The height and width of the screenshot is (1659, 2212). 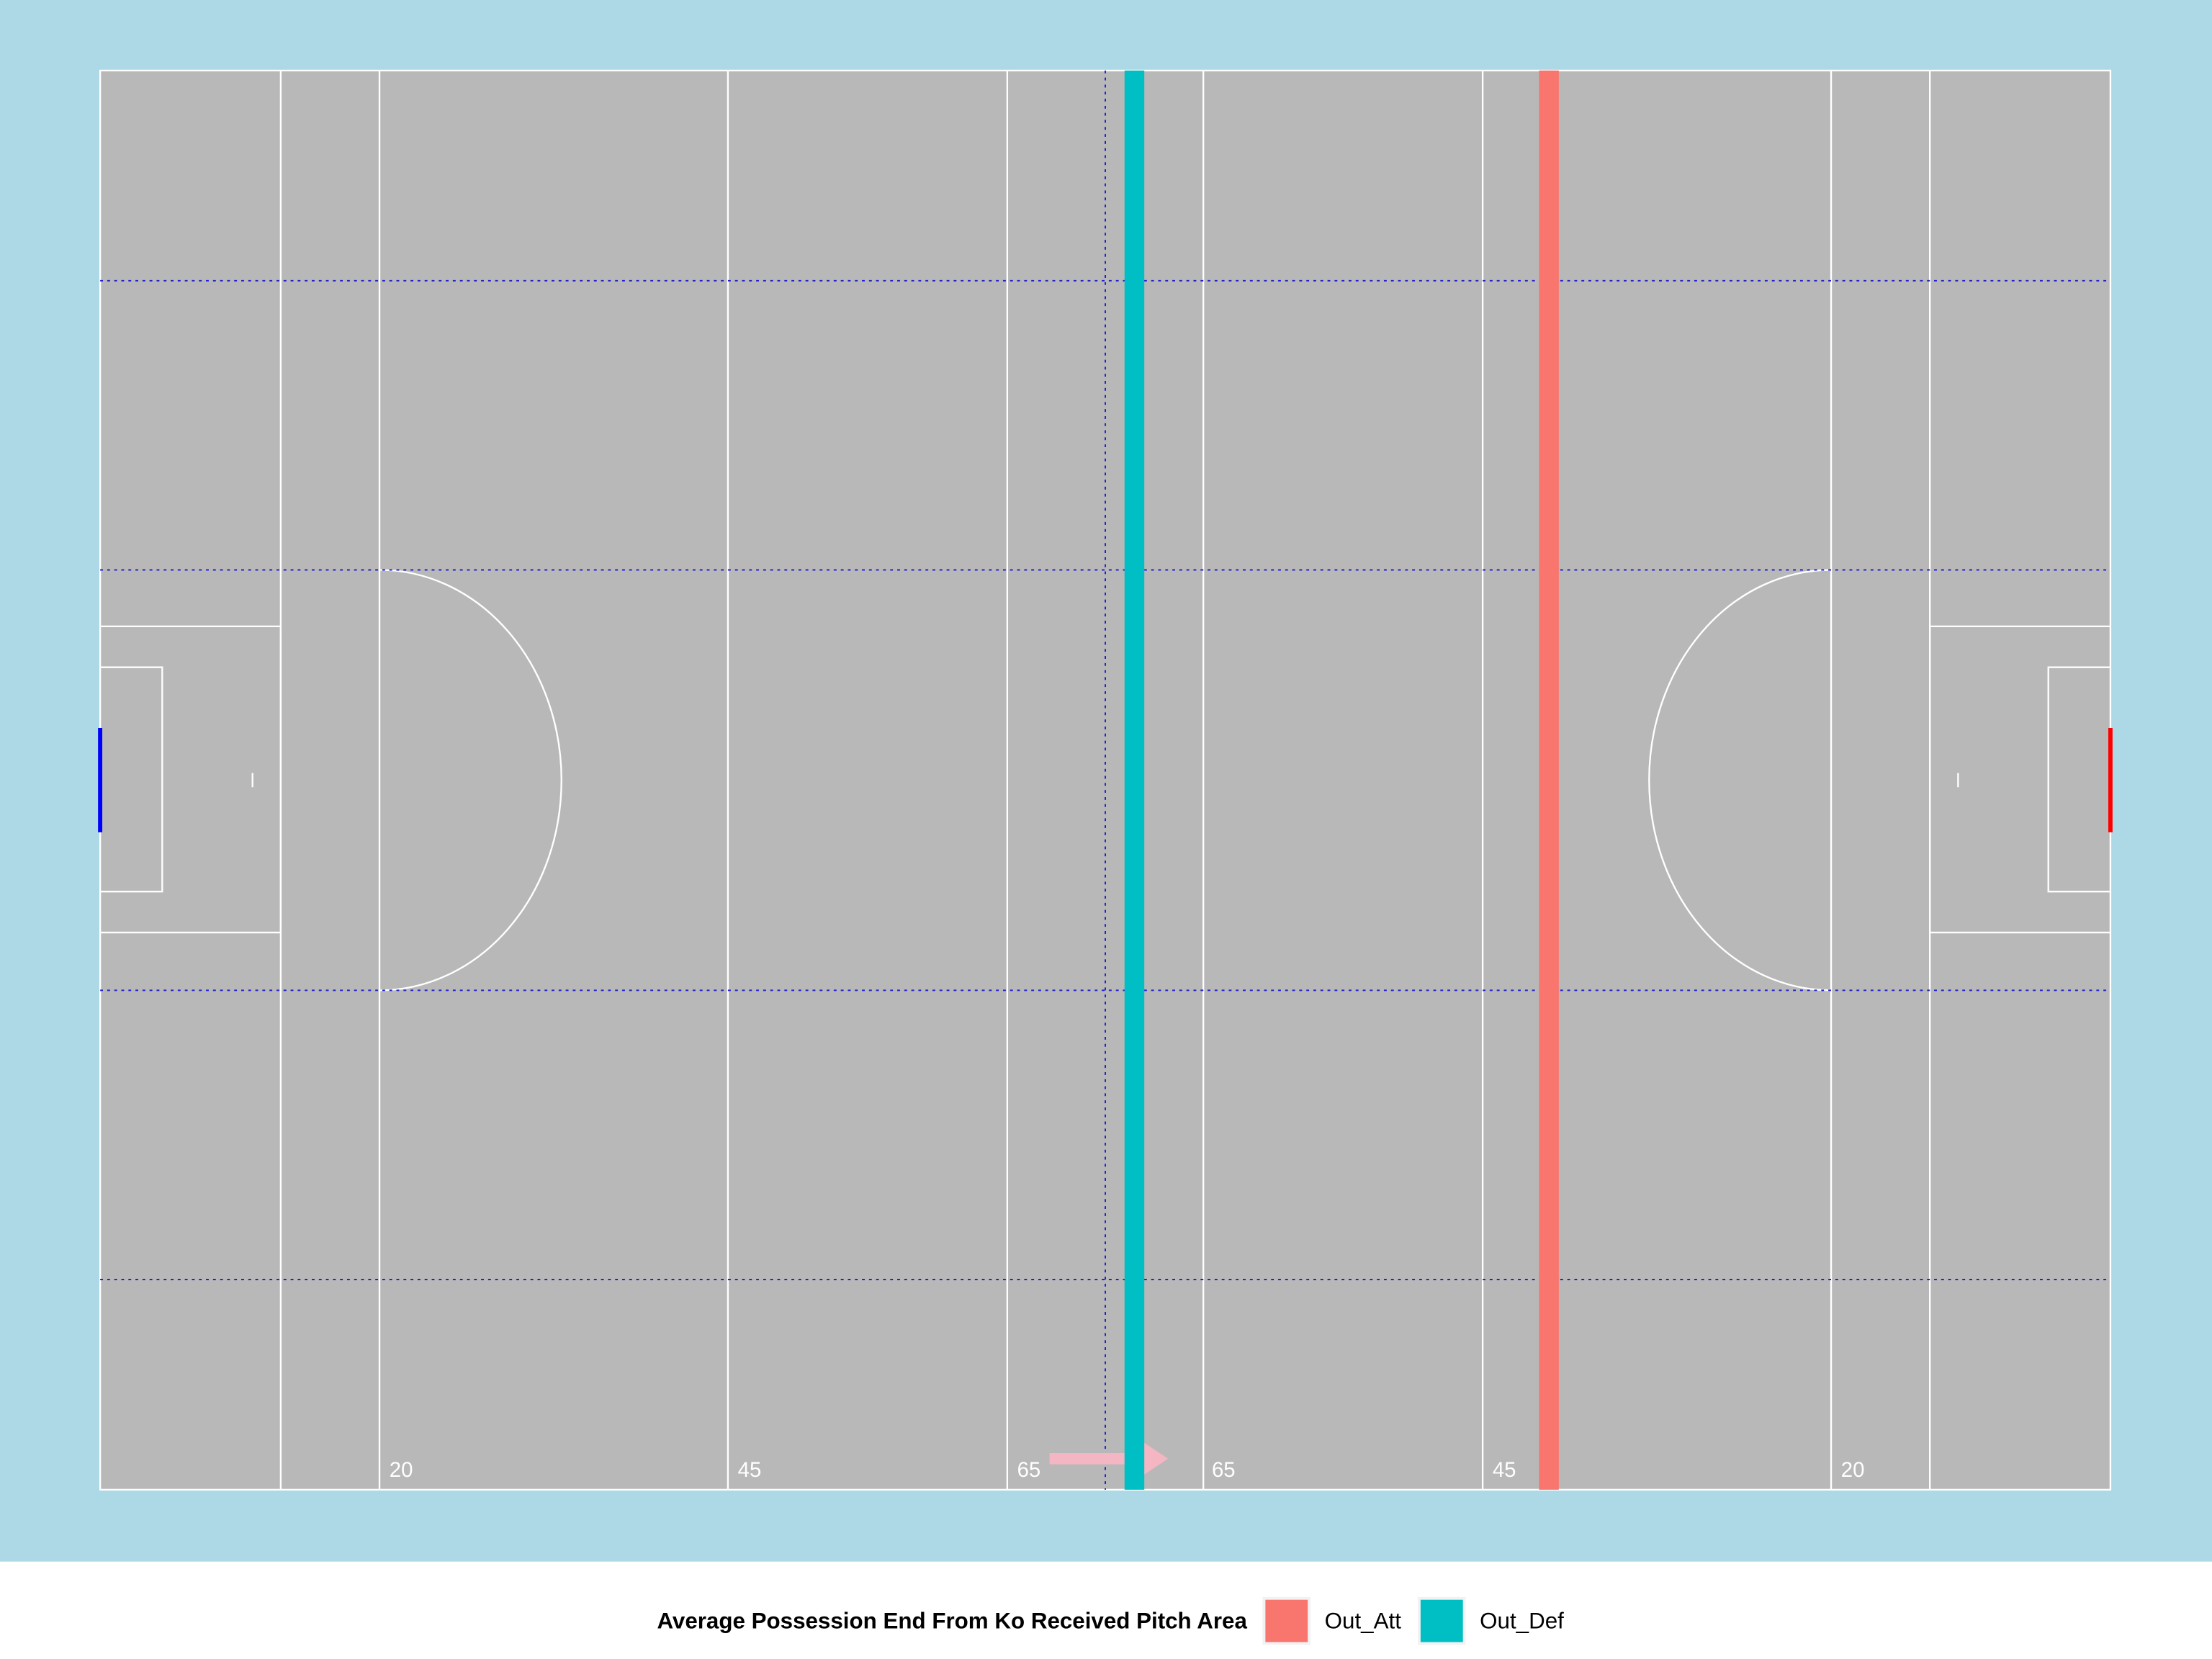 What do you see at coordinates (1155, 1459) in the screenshot?
I see `arrow-head` at bounding box center [1155, 1459].